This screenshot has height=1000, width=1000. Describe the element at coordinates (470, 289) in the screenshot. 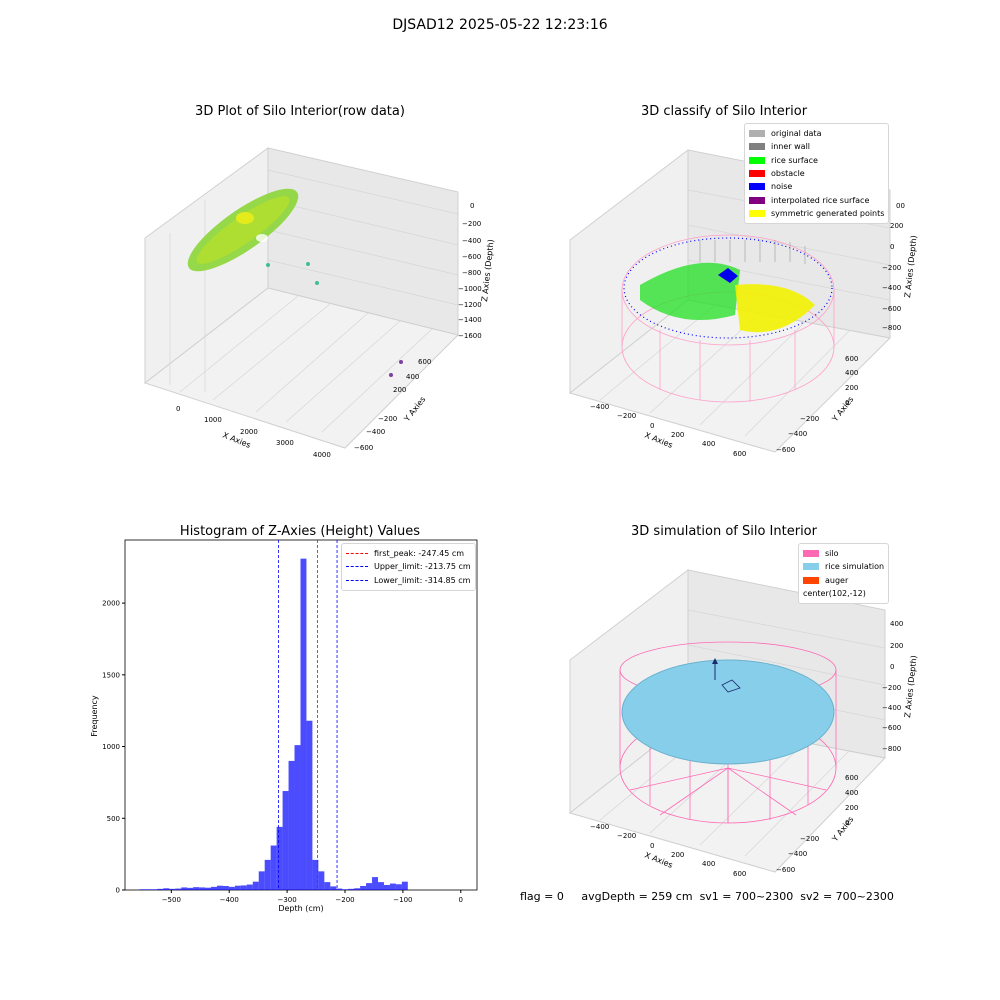

I see `p1-ztick: −1000` at that location.